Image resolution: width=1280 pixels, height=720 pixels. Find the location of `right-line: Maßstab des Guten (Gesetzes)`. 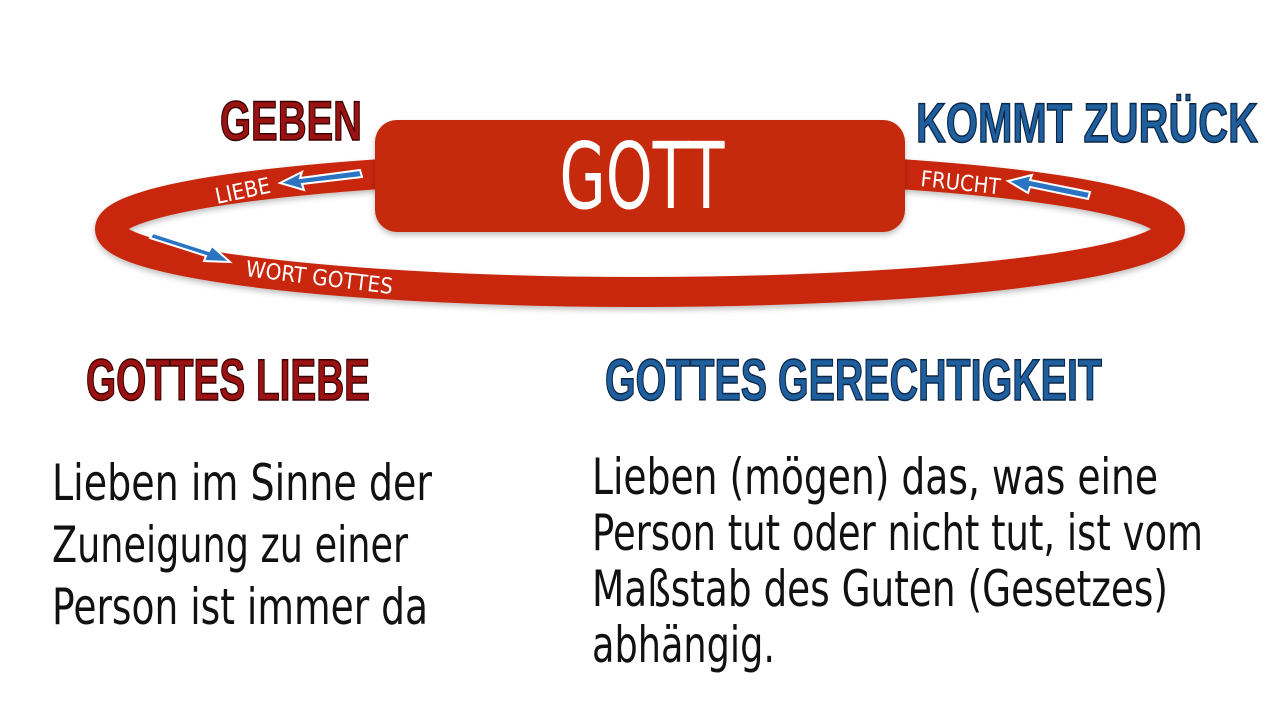

right-line: Maßstab des Guten (Gesetzes) is located at coordinates (880, 589).